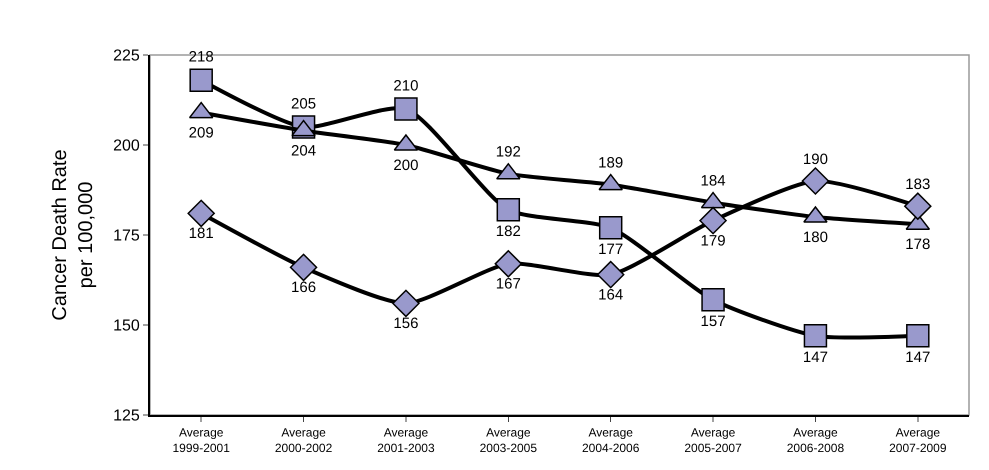 The image size is (989, 470). Describe the element at coordinates (126, 56) in the screenshot. I see `y-tick-label: 225` at that location.